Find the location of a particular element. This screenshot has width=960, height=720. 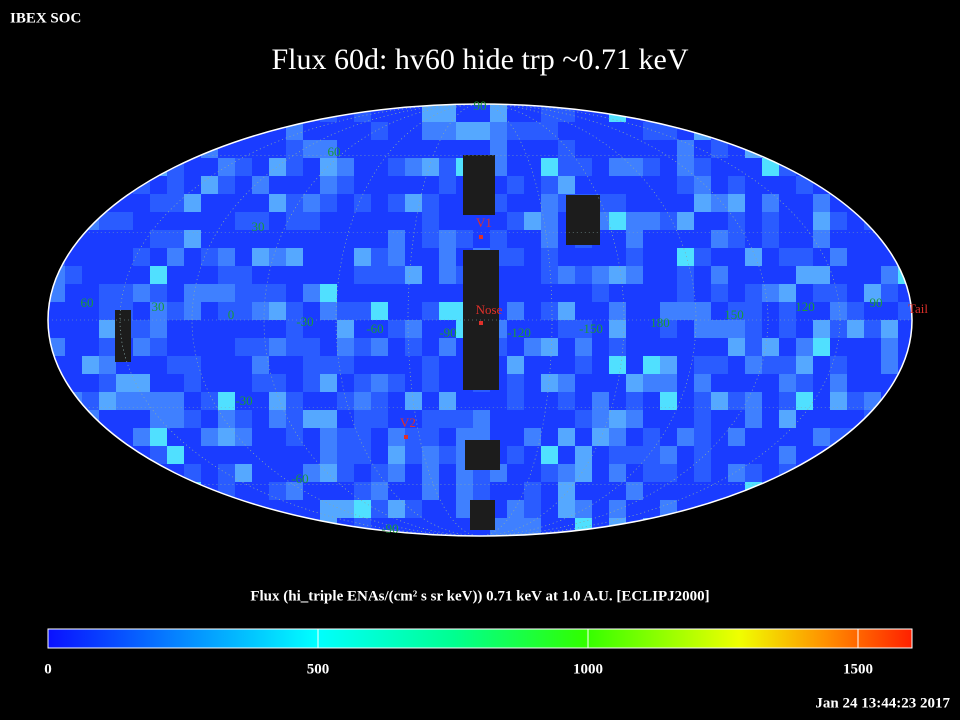

marker-label: V1 is located at coordinates (484, 222).